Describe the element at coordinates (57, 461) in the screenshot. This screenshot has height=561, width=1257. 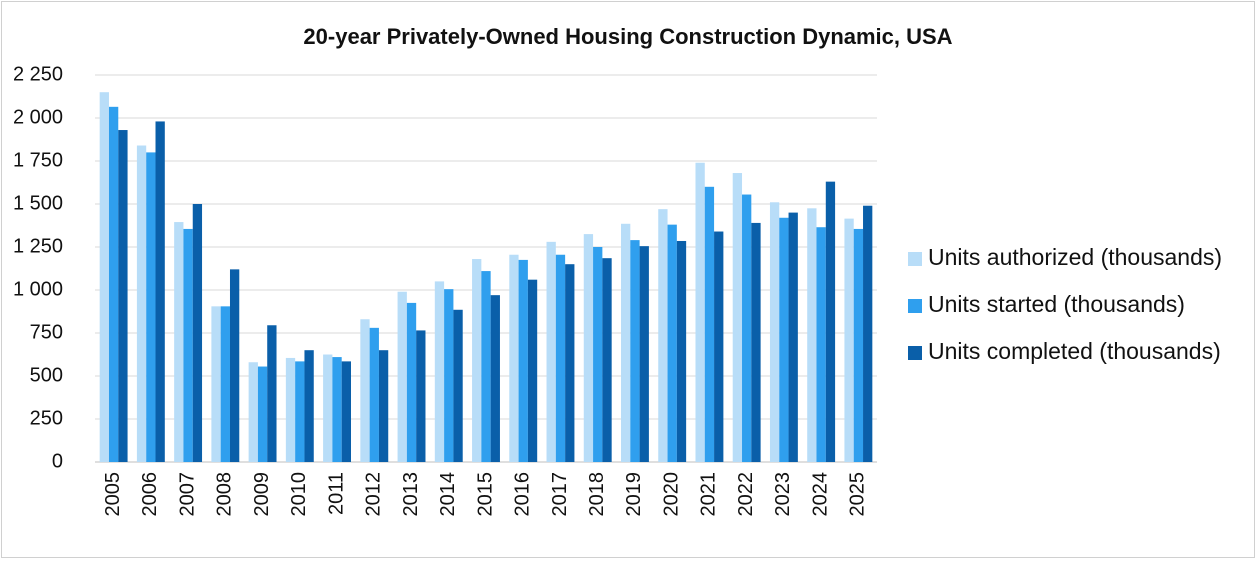
I see `y-tick-label: 0` at that location.